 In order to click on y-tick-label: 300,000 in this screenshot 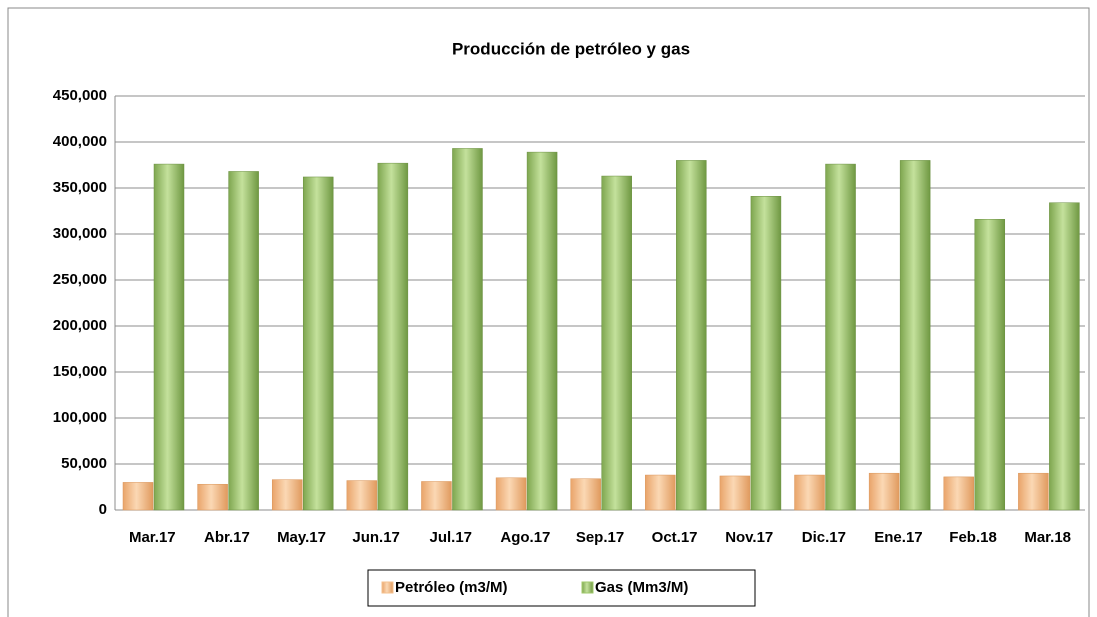, I will do `click(80, 233)`.